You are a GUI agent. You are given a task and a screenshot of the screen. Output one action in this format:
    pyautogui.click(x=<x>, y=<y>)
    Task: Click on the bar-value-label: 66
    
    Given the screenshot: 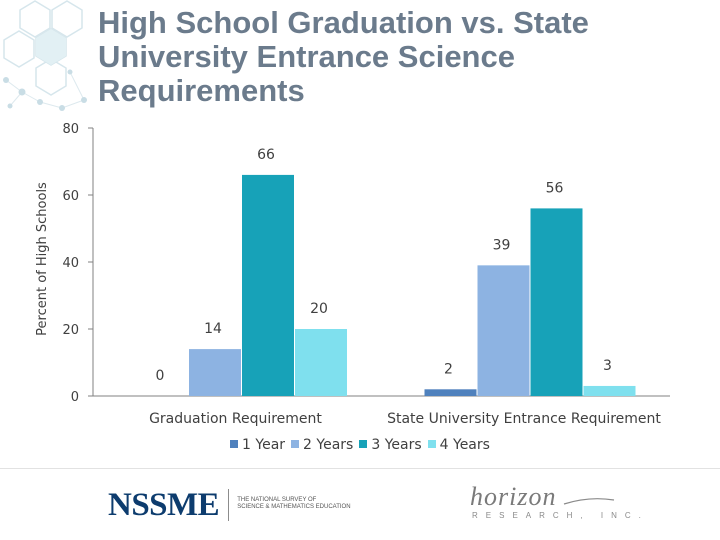 What is the action you would take?
    pyautogui.click(x=266, y=155)
    